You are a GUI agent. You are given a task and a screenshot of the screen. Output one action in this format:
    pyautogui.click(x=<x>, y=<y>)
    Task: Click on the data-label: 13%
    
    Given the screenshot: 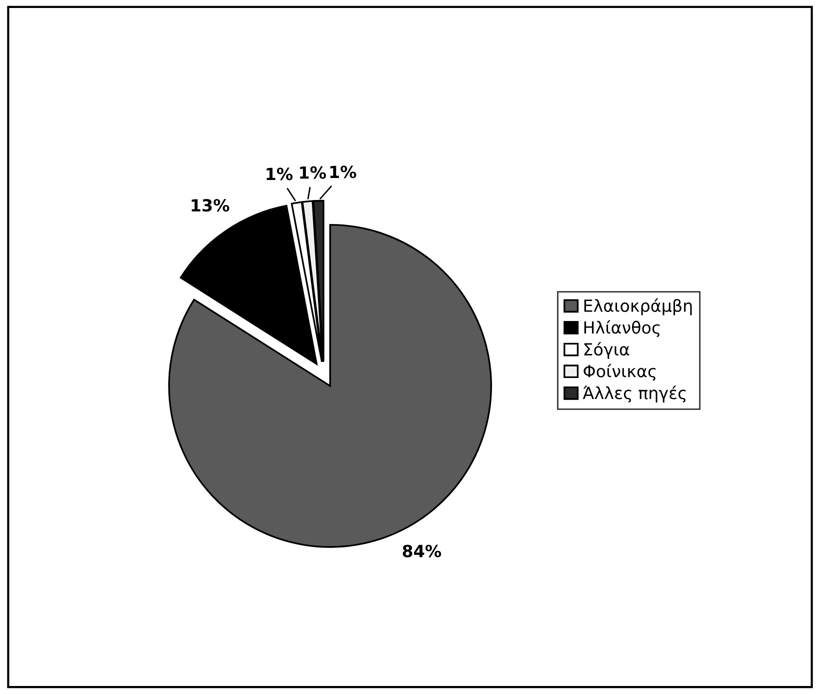 What is the action you would take?
    pyautogui.click(x=211, y=205)
    